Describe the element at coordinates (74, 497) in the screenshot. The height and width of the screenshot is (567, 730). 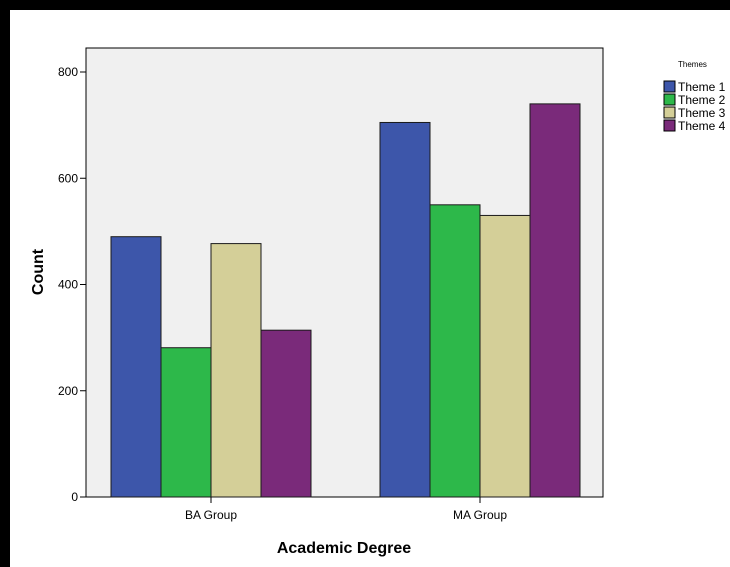
I see `y-tick-label: 0` at that location.